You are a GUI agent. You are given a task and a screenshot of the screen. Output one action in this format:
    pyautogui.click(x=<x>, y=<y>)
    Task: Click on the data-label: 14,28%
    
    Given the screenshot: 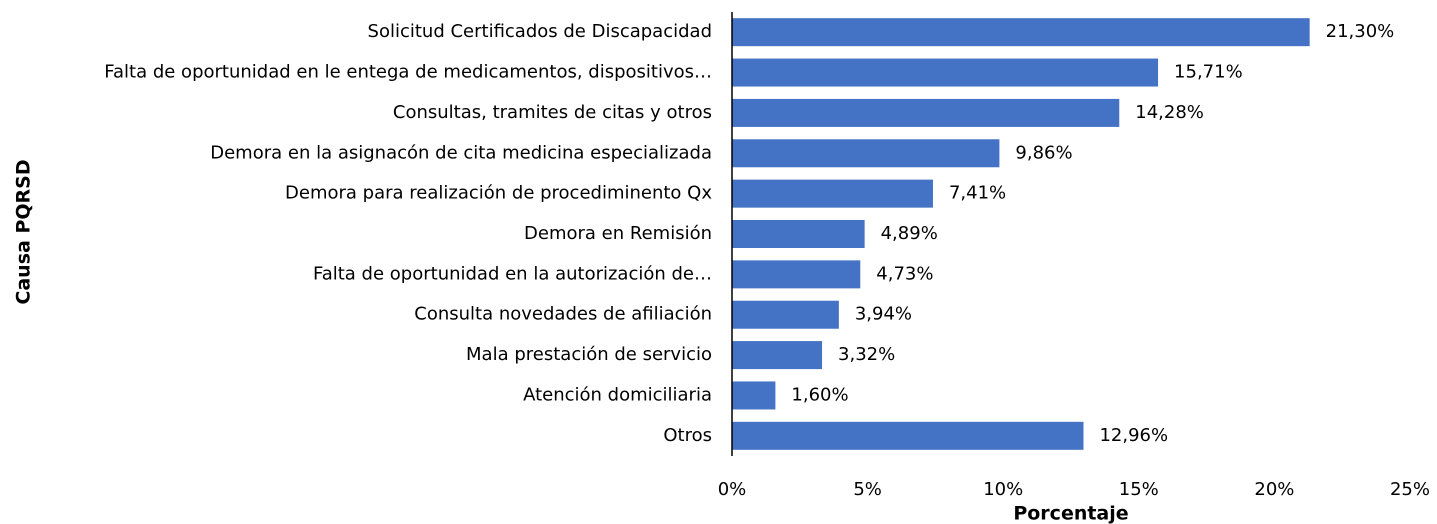 What is the action you would take?
    pyautogui.click(x=1169, y=112)
    